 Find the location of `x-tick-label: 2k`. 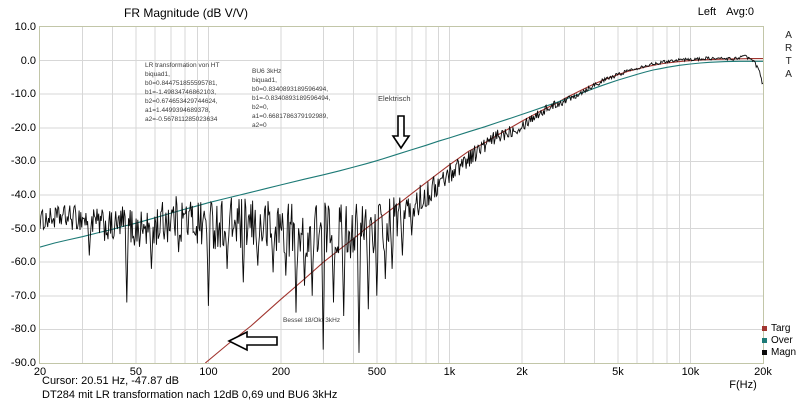

x-tick-label: 2k is located at coordinates (522, 372).